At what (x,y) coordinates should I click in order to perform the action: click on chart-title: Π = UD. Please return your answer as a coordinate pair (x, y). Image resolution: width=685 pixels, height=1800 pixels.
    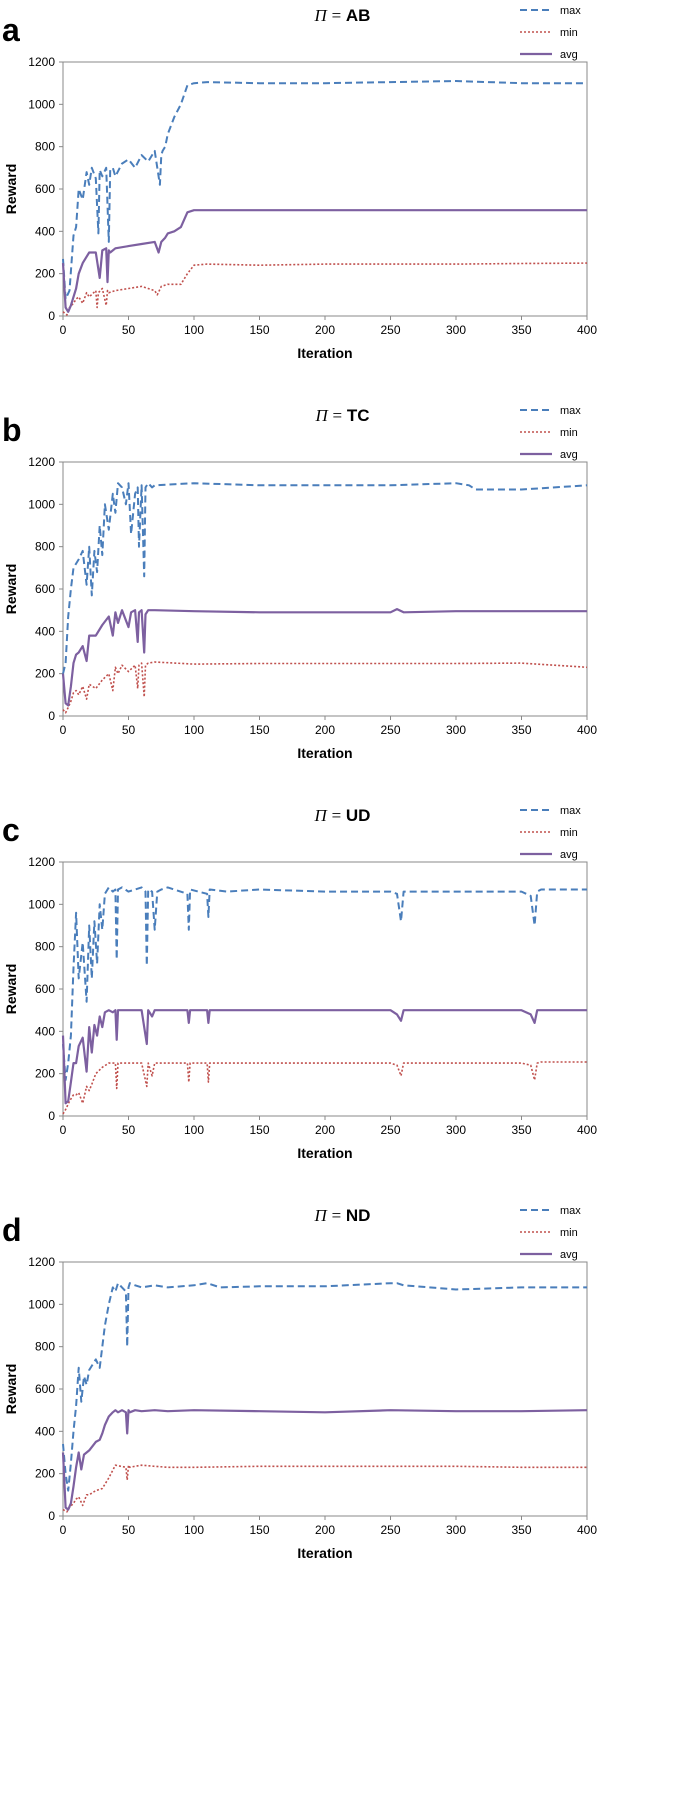
    Looking at the image, I should click on (342, 816).